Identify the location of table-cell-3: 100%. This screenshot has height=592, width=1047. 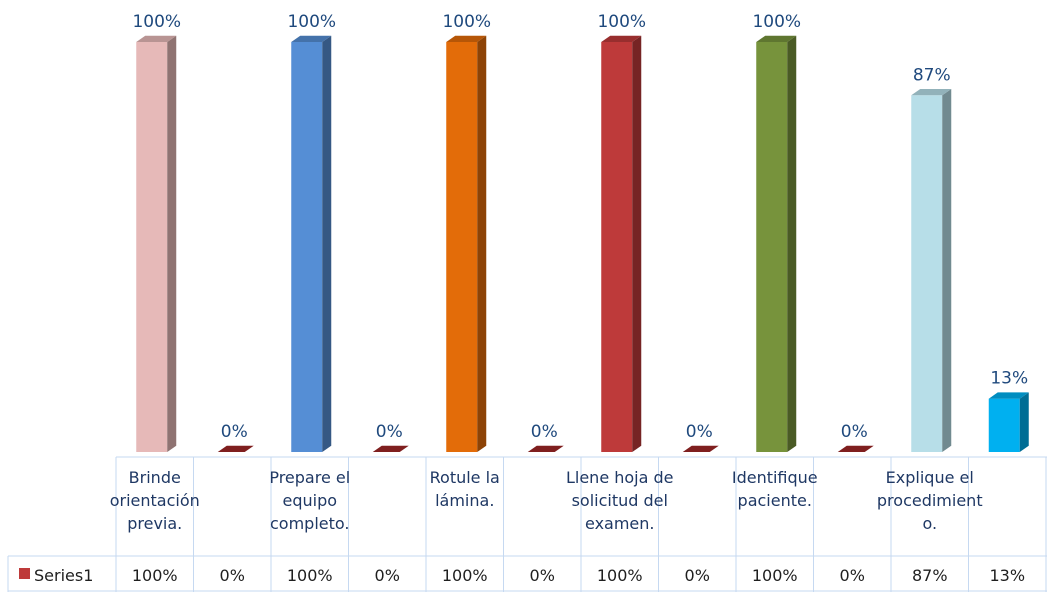
(310, 575).